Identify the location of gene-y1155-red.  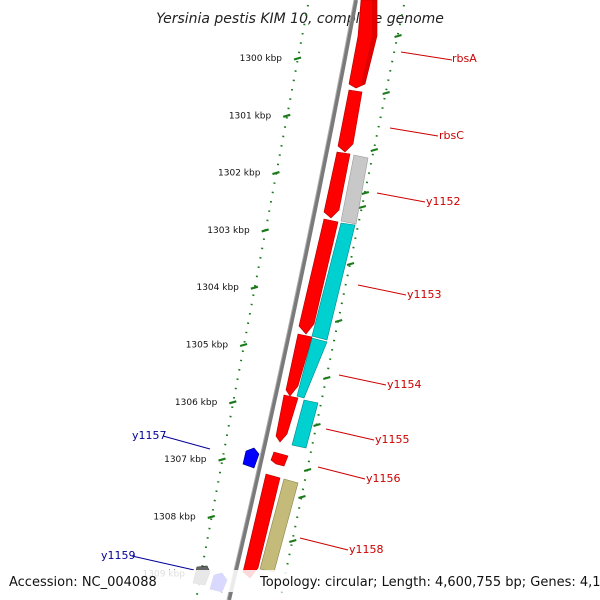
(287, 418).